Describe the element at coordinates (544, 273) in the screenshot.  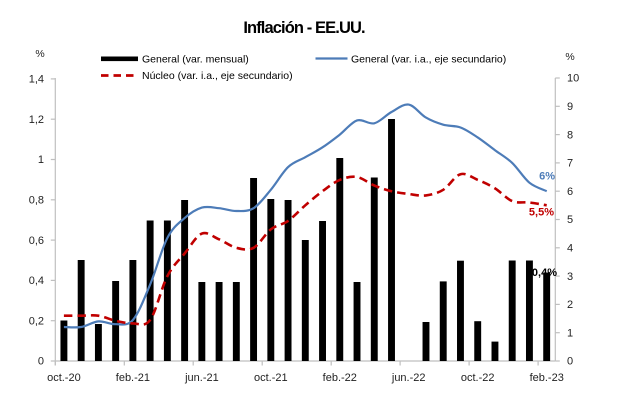
I see `svg-text: 0,4%` at that location.